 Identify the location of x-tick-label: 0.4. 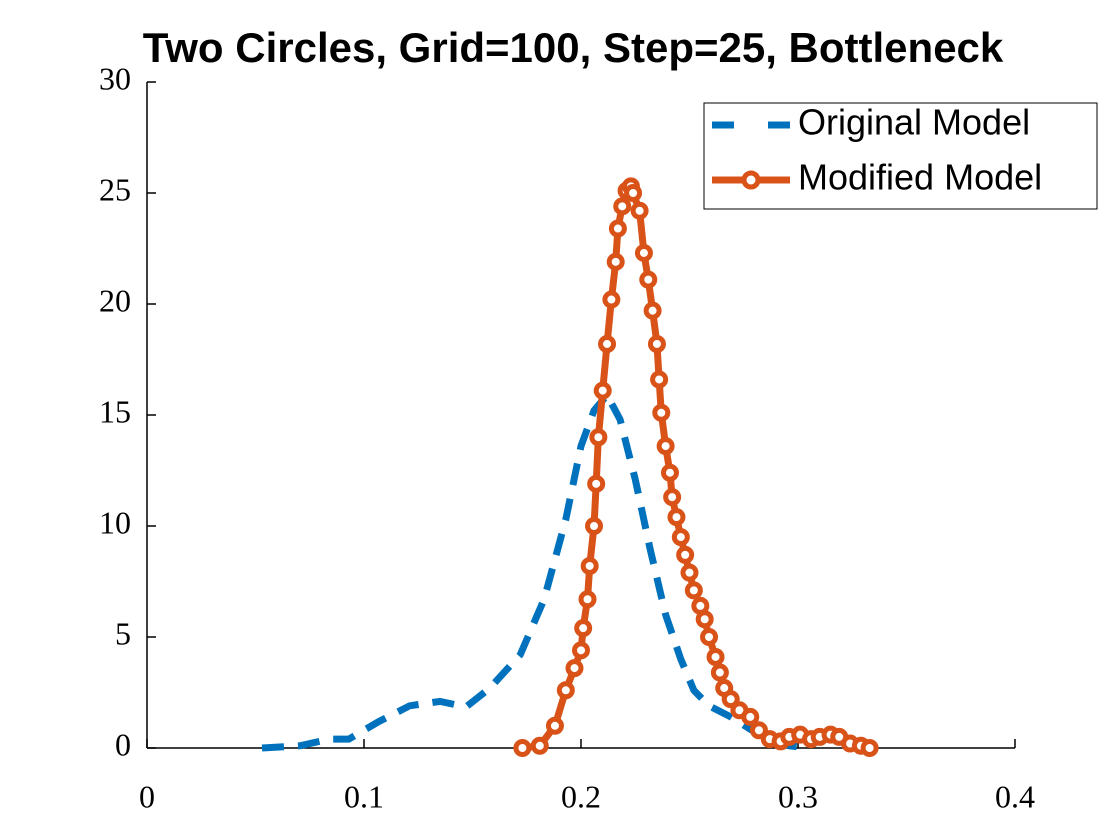
(1015, 796).